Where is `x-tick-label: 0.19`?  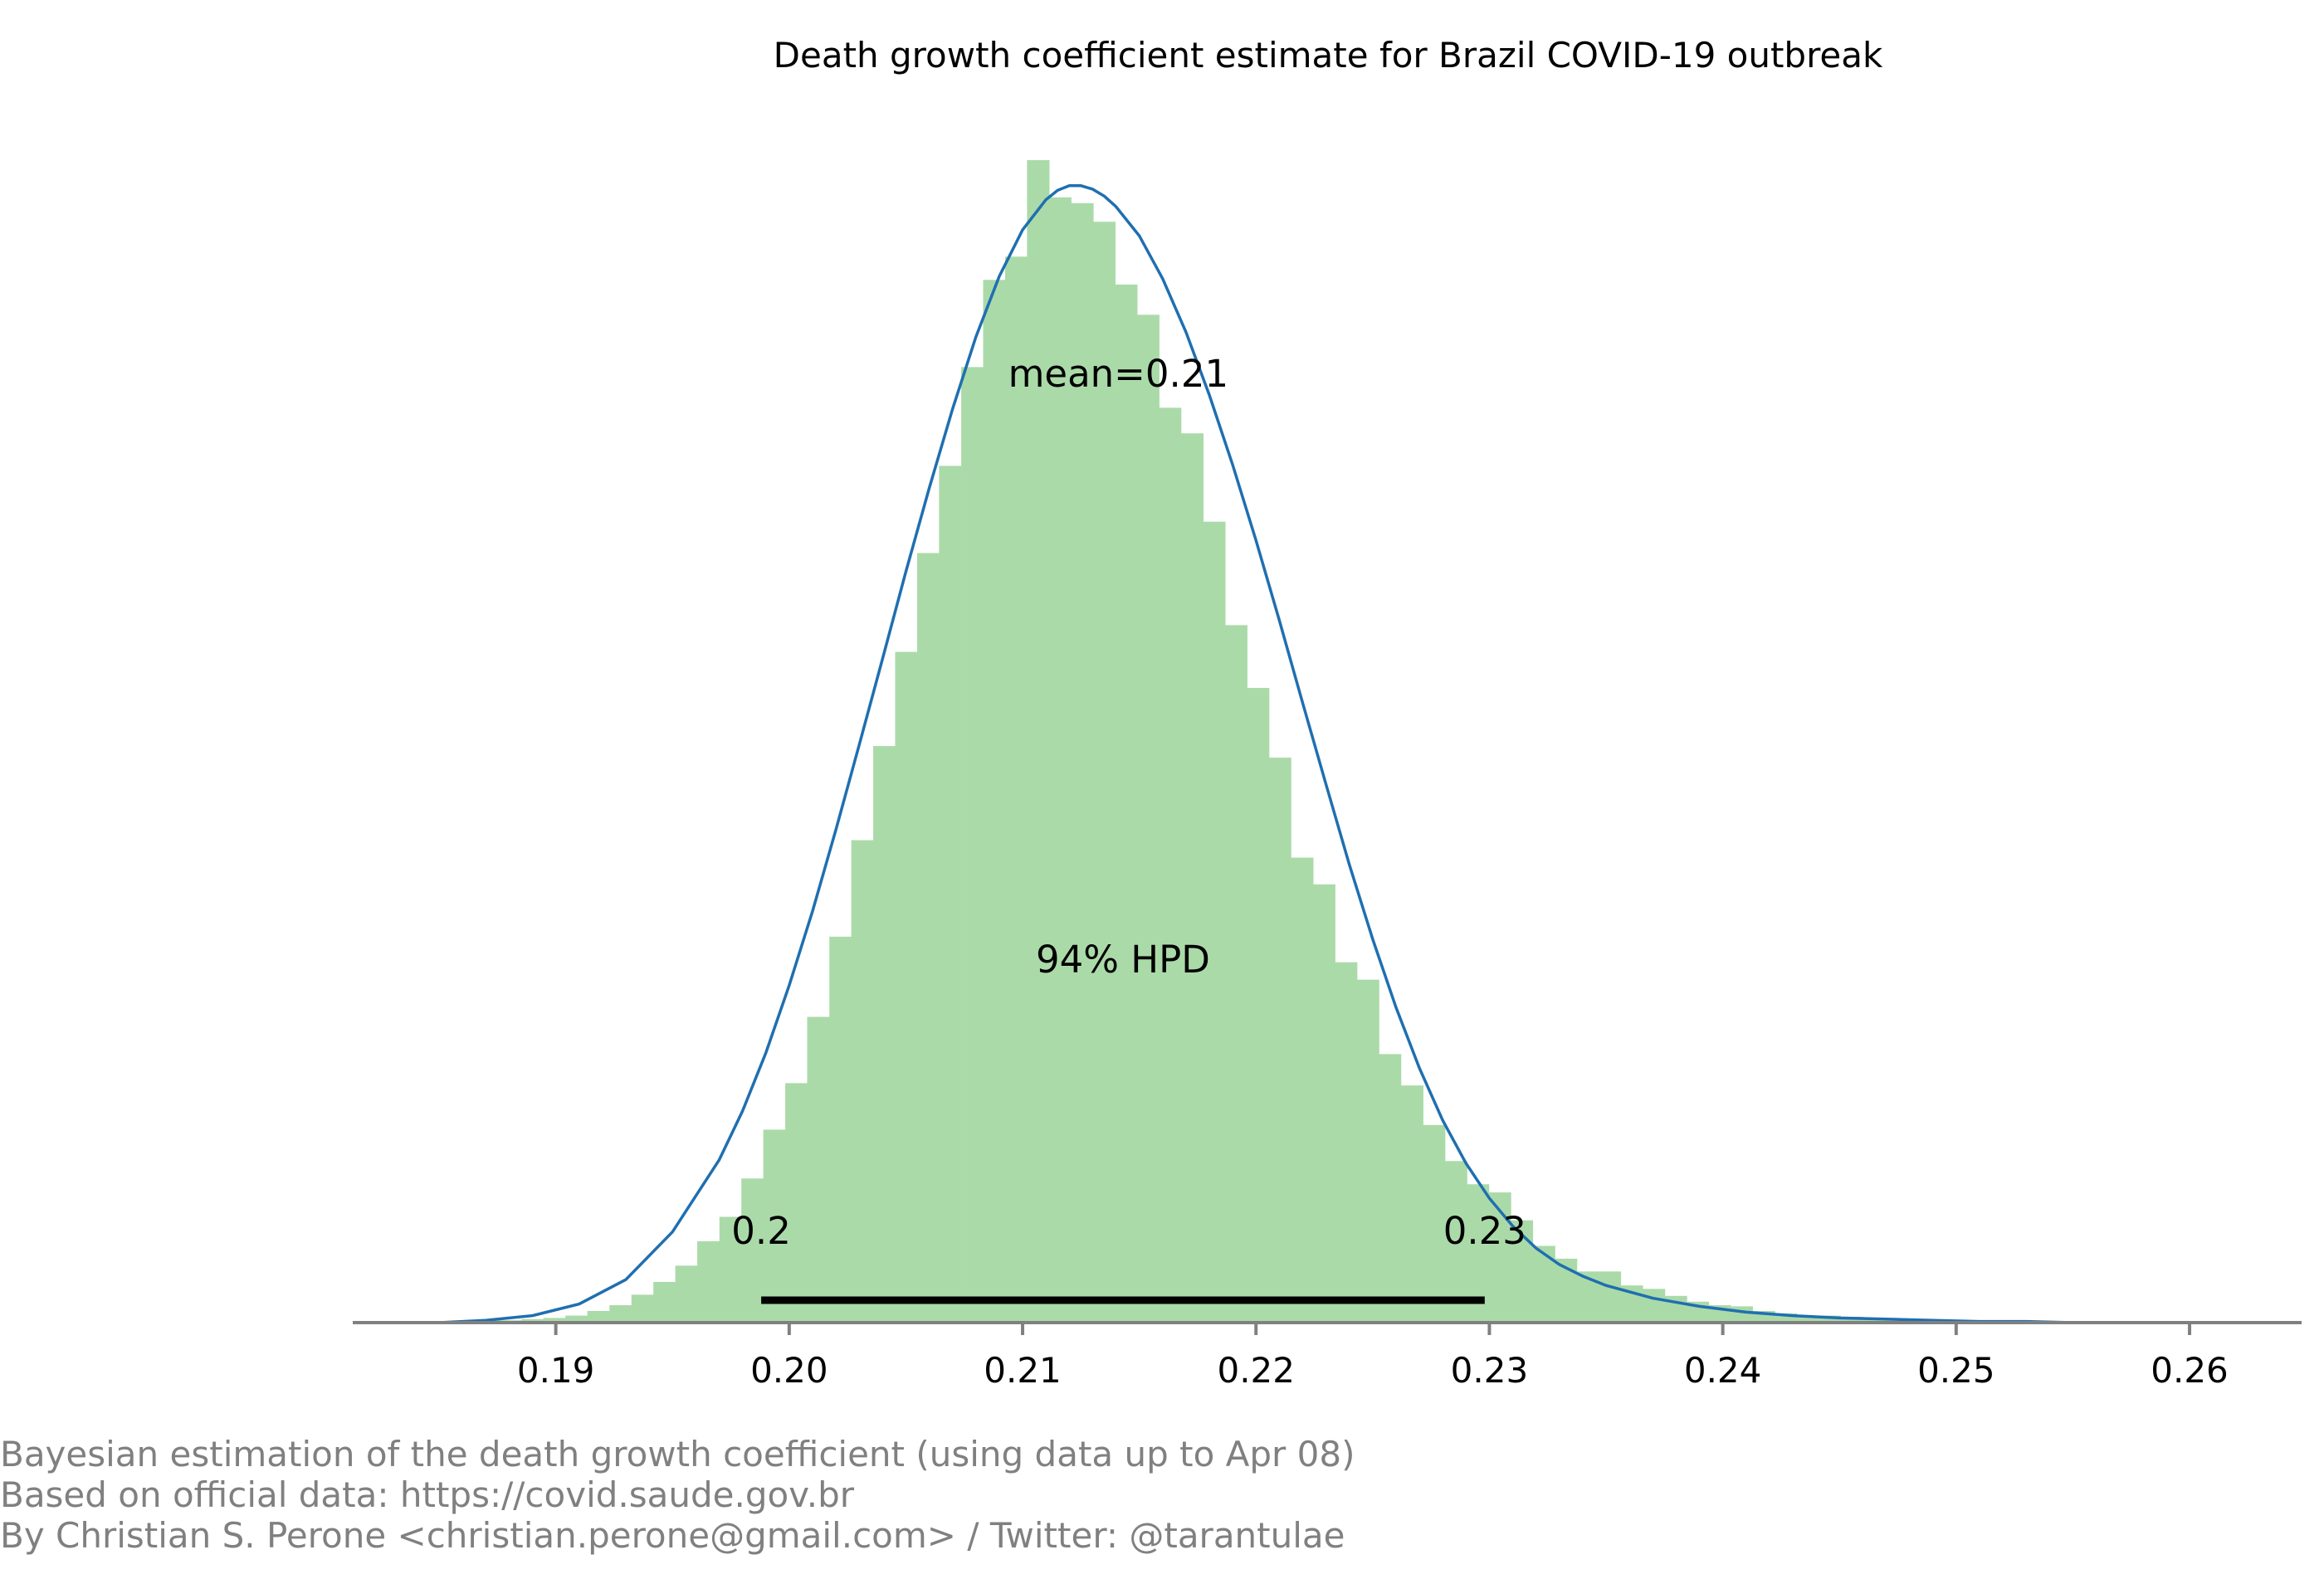 x-tick-label: 0.19 is located at coordinates (556, 1370).